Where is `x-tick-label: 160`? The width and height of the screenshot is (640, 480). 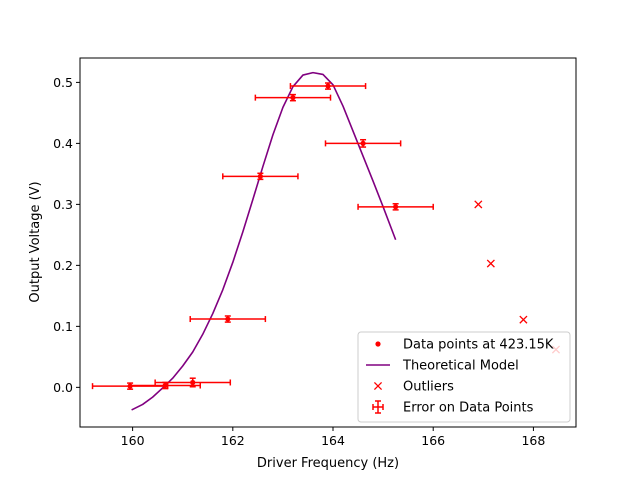 x-tick-label: 160 is located at coordinates (133, 440).